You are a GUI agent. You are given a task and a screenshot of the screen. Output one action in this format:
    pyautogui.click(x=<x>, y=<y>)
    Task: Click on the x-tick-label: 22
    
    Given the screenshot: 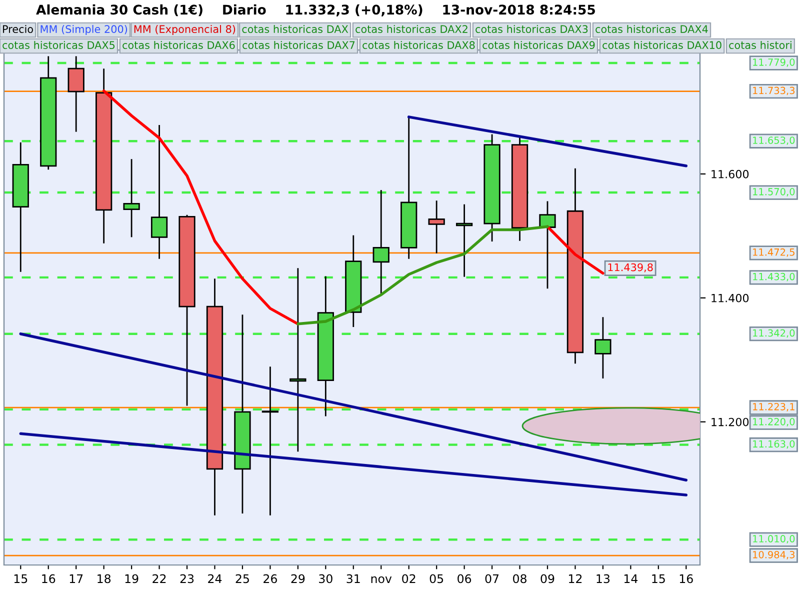 What is the action you would take?
    pyautogui.click(x=159, y=578)
    